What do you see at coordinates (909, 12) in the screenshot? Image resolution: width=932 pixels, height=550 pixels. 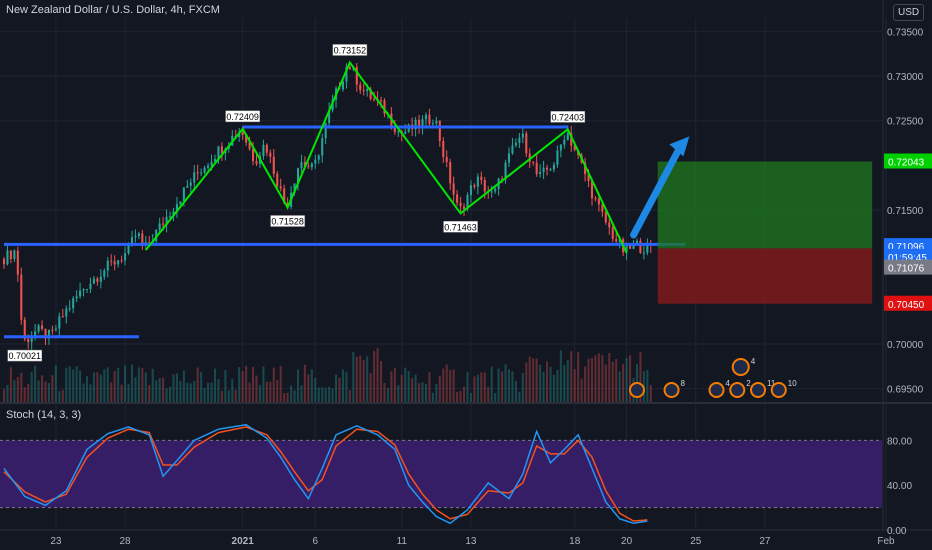 I see `currency-label: USD` at bounding box center [909, 12].